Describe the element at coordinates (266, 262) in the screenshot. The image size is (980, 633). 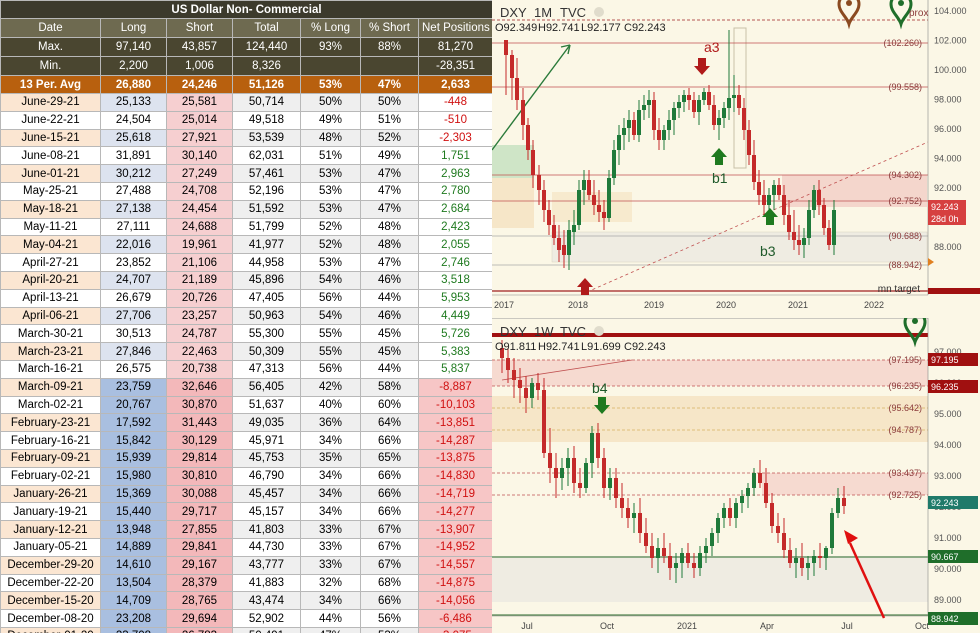
I see `row-total: 44,958` at that location.